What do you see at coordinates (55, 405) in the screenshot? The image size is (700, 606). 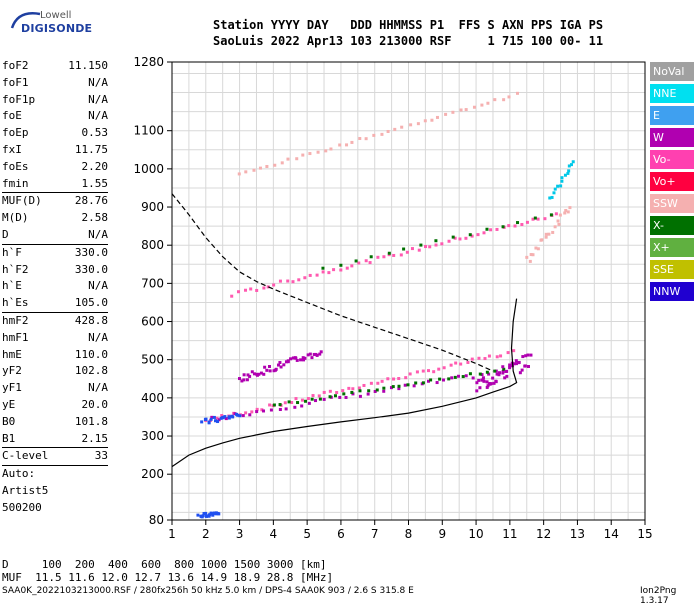 I see `param-row: yE 20.0` at bounding box center [55, 405].